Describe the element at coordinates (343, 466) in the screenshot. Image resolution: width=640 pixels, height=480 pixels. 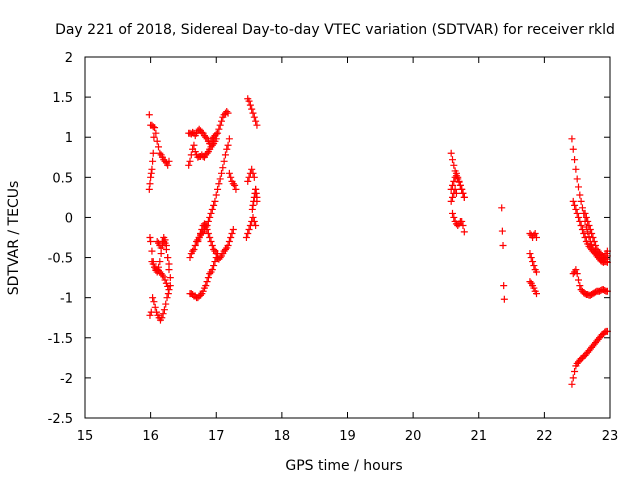
I see `x-axis-label: GPS time / hours` at that location.